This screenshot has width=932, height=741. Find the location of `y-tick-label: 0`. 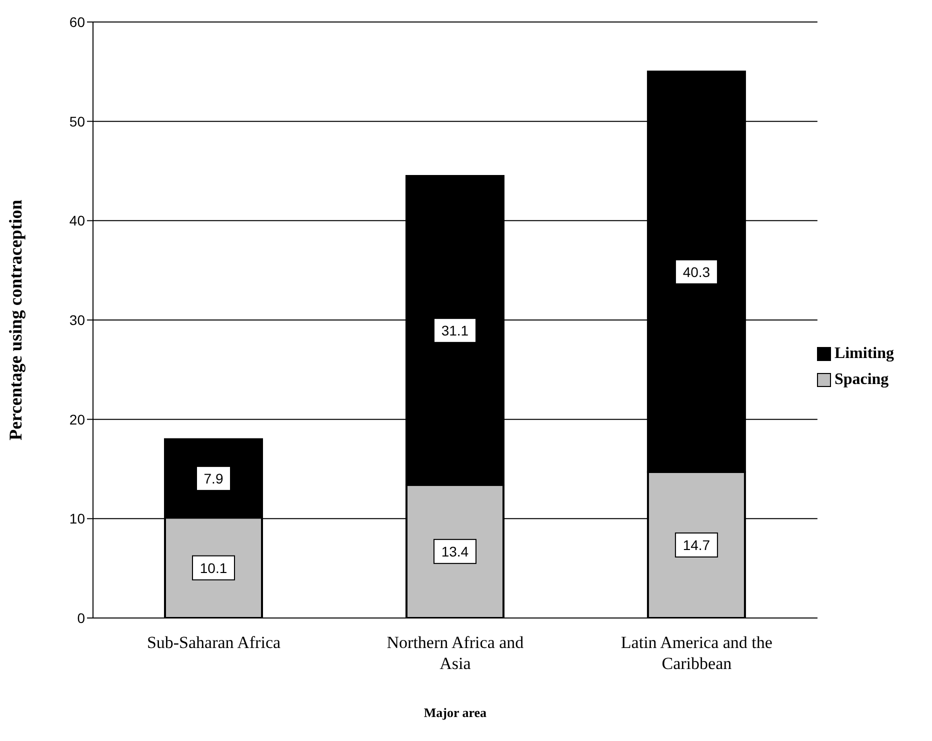

y-tick-label: 0 is located at coordinates (81, 618).